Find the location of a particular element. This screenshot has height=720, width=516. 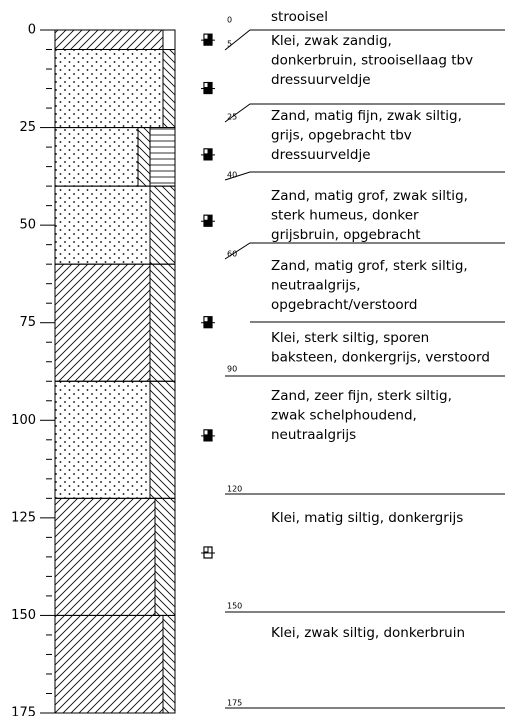

description-line: Klei, sterk siltig, sporen is located at coordinates (350, 338).